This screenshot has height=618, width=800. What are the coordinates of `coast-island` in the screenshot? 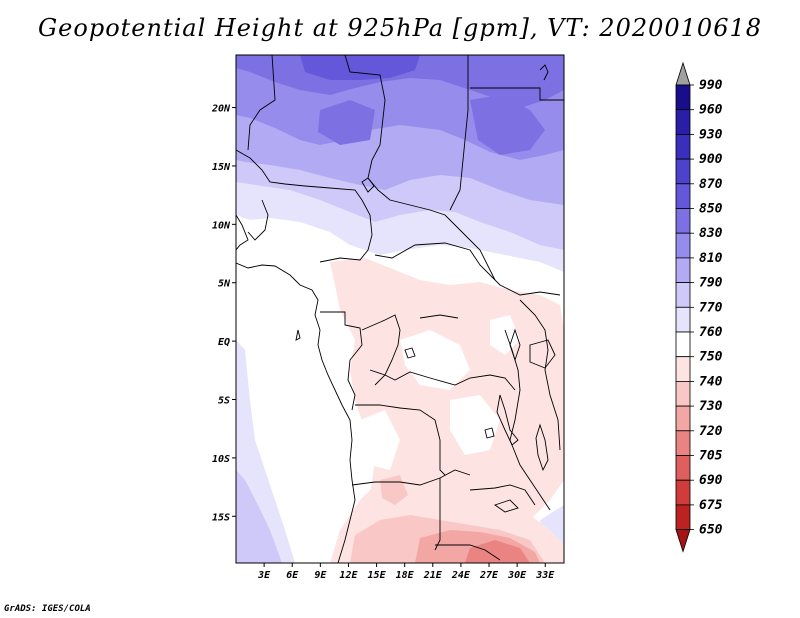 It's located at (298, 335).